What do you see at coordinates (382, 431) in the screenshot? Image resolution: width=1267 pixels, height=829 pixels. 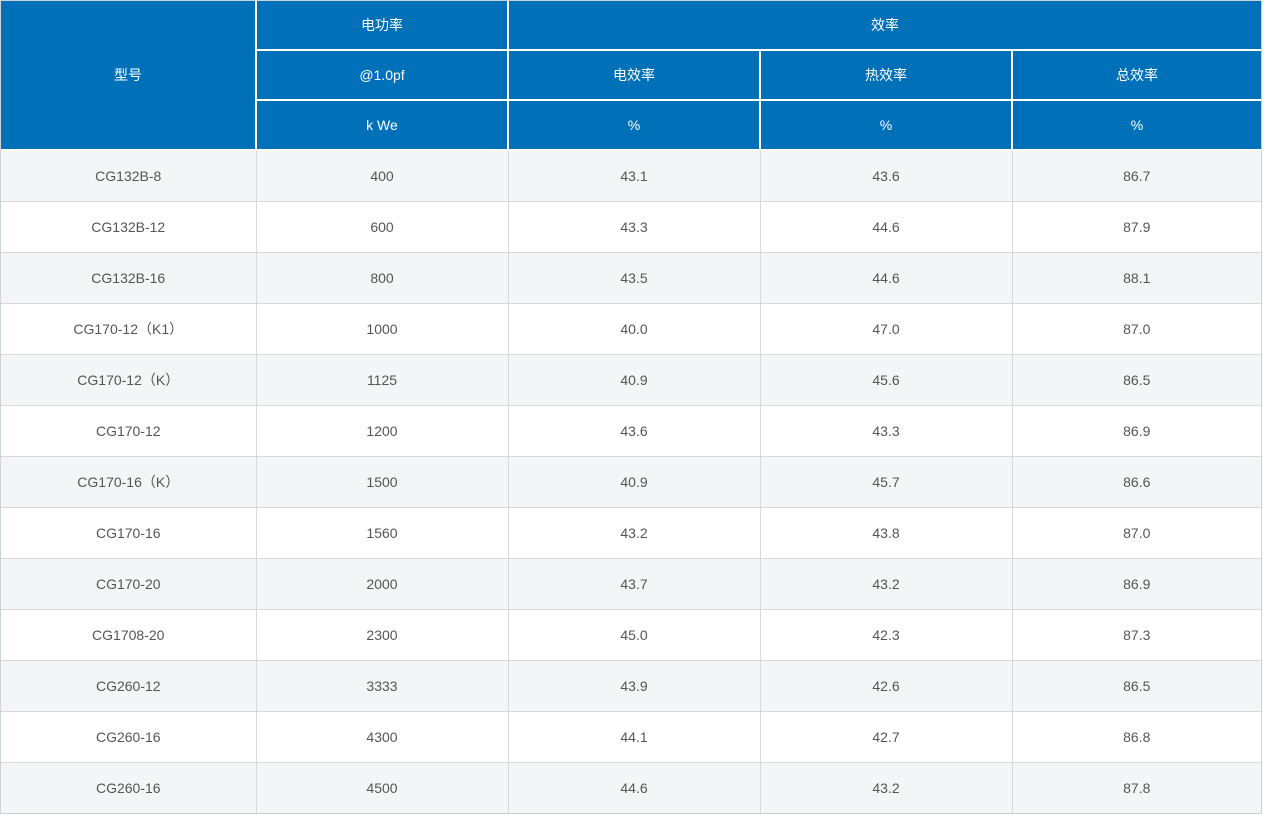 I see `cell-electric-power: 1200` at bounding box center [382, 431].